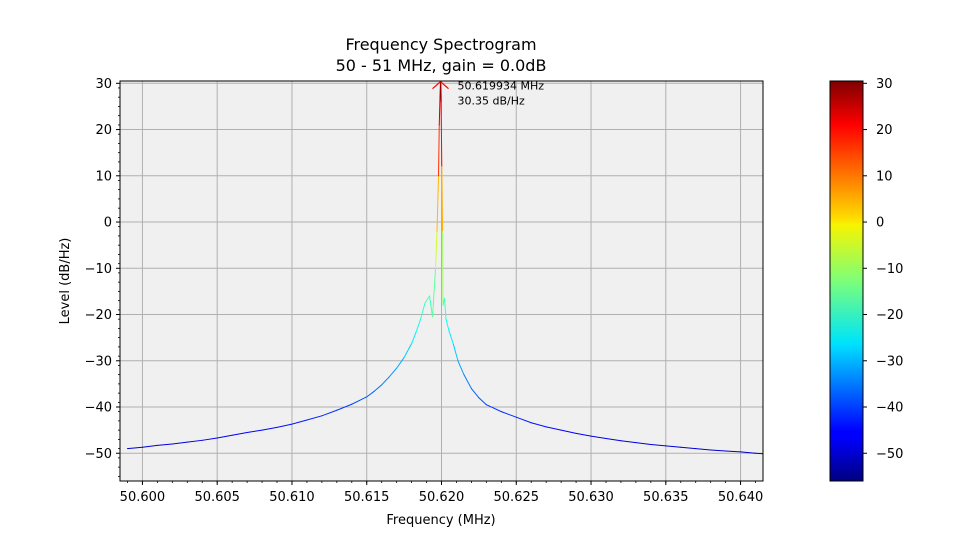 The width and height of the screenshot is (960, 540). Describe the element at coordinates (103, 130) in the screenshot. I see `y-tick-label: 20` at that location.